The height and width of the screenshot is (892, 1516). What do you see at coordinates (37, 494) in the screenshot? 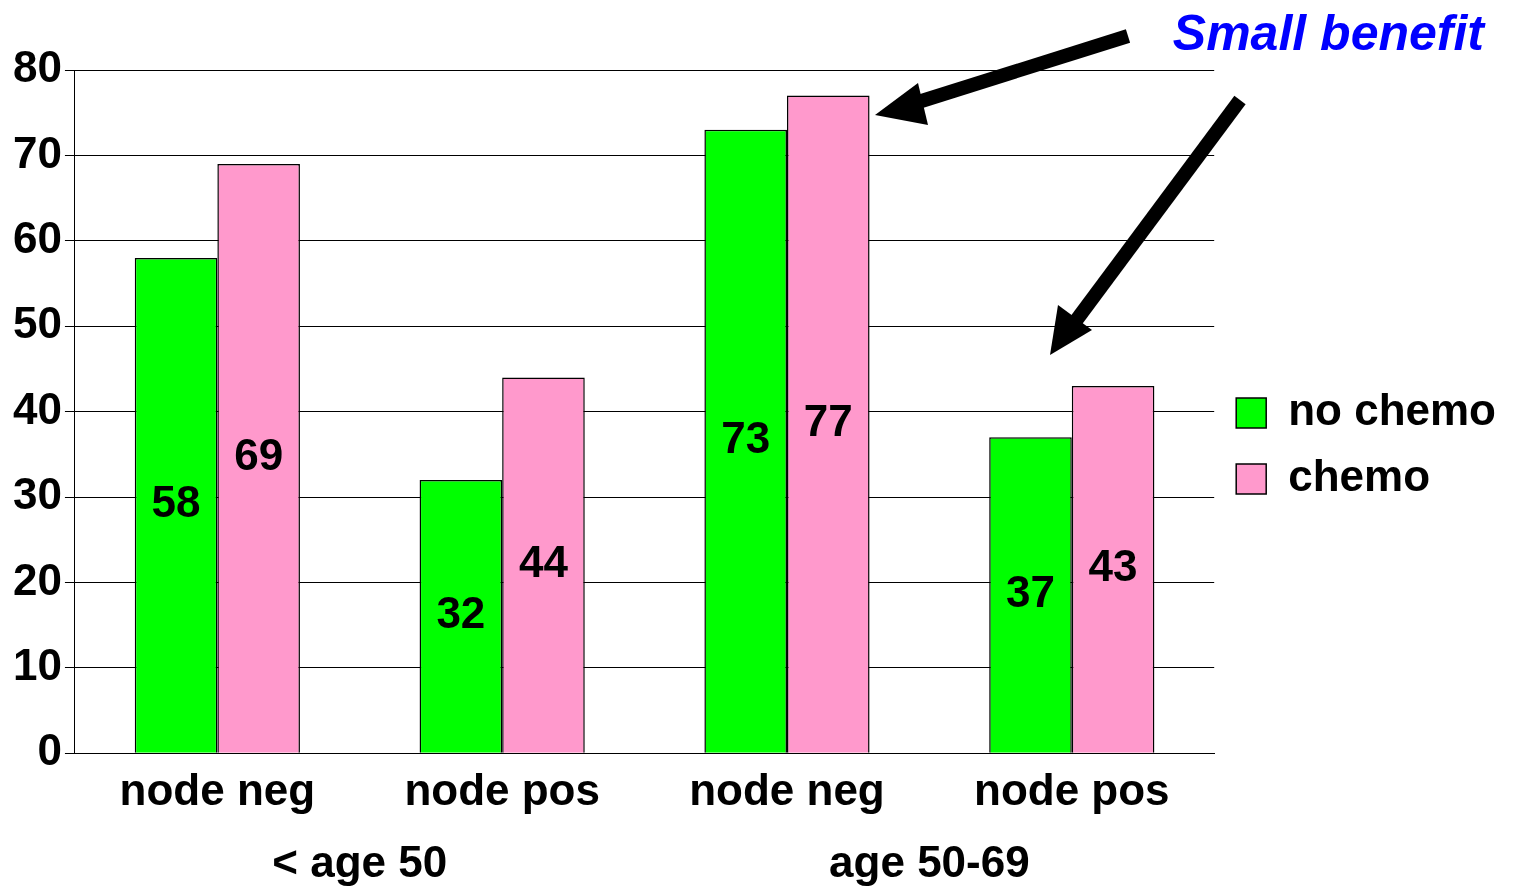
I see `y-tick-label: 30` at bounding box center [37, 494].